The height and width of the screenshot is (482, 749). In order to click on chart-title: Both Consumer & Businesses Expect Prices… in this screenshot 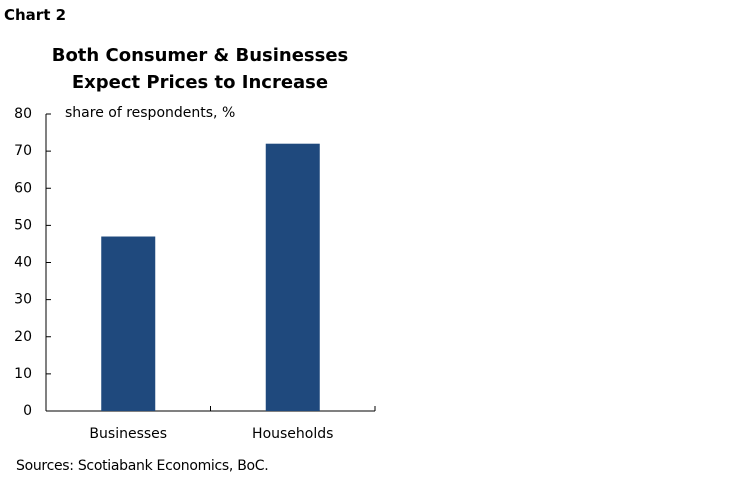, I will do `click(200, 69)`.